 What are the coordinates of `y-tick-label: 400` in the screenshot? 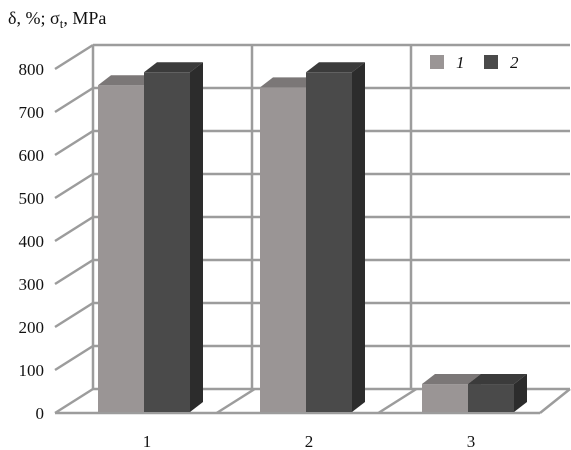 It's located at (32, 241).